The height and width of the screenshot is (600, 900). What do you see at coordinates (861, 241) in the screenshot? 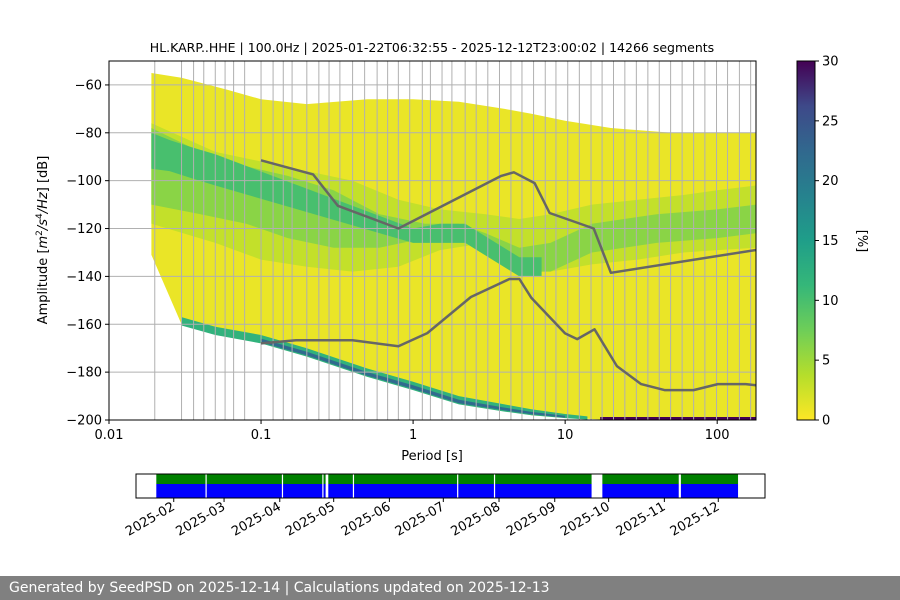
I see `colorbar-label: [%]` at bounding box center [861, 241].